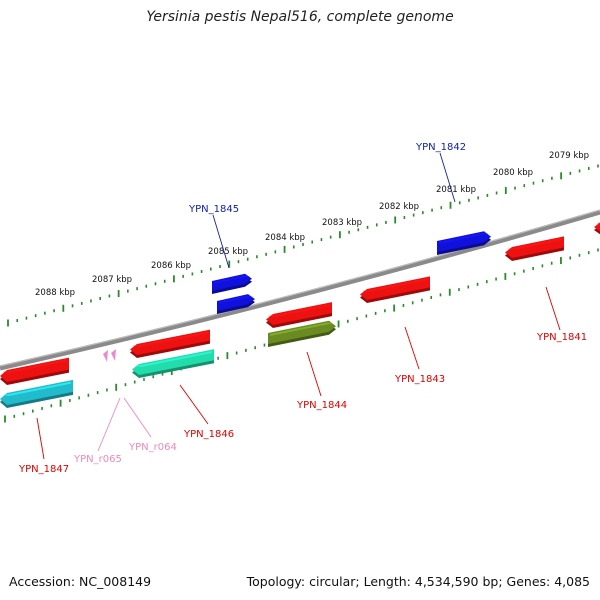 The height and width of the screenshot is (600, 600). Describe the element at coordinates (173, 358) in the screenshot. I see `gene-ypn-1846-rna-highlight` at that location.